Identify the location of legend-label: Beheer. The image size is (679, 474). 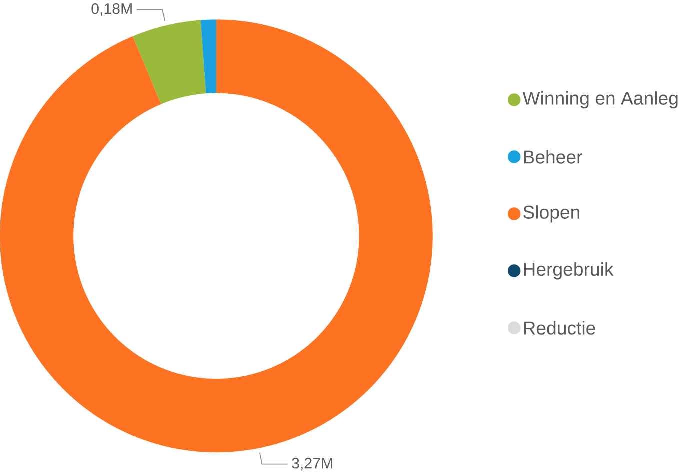
(553, 157).